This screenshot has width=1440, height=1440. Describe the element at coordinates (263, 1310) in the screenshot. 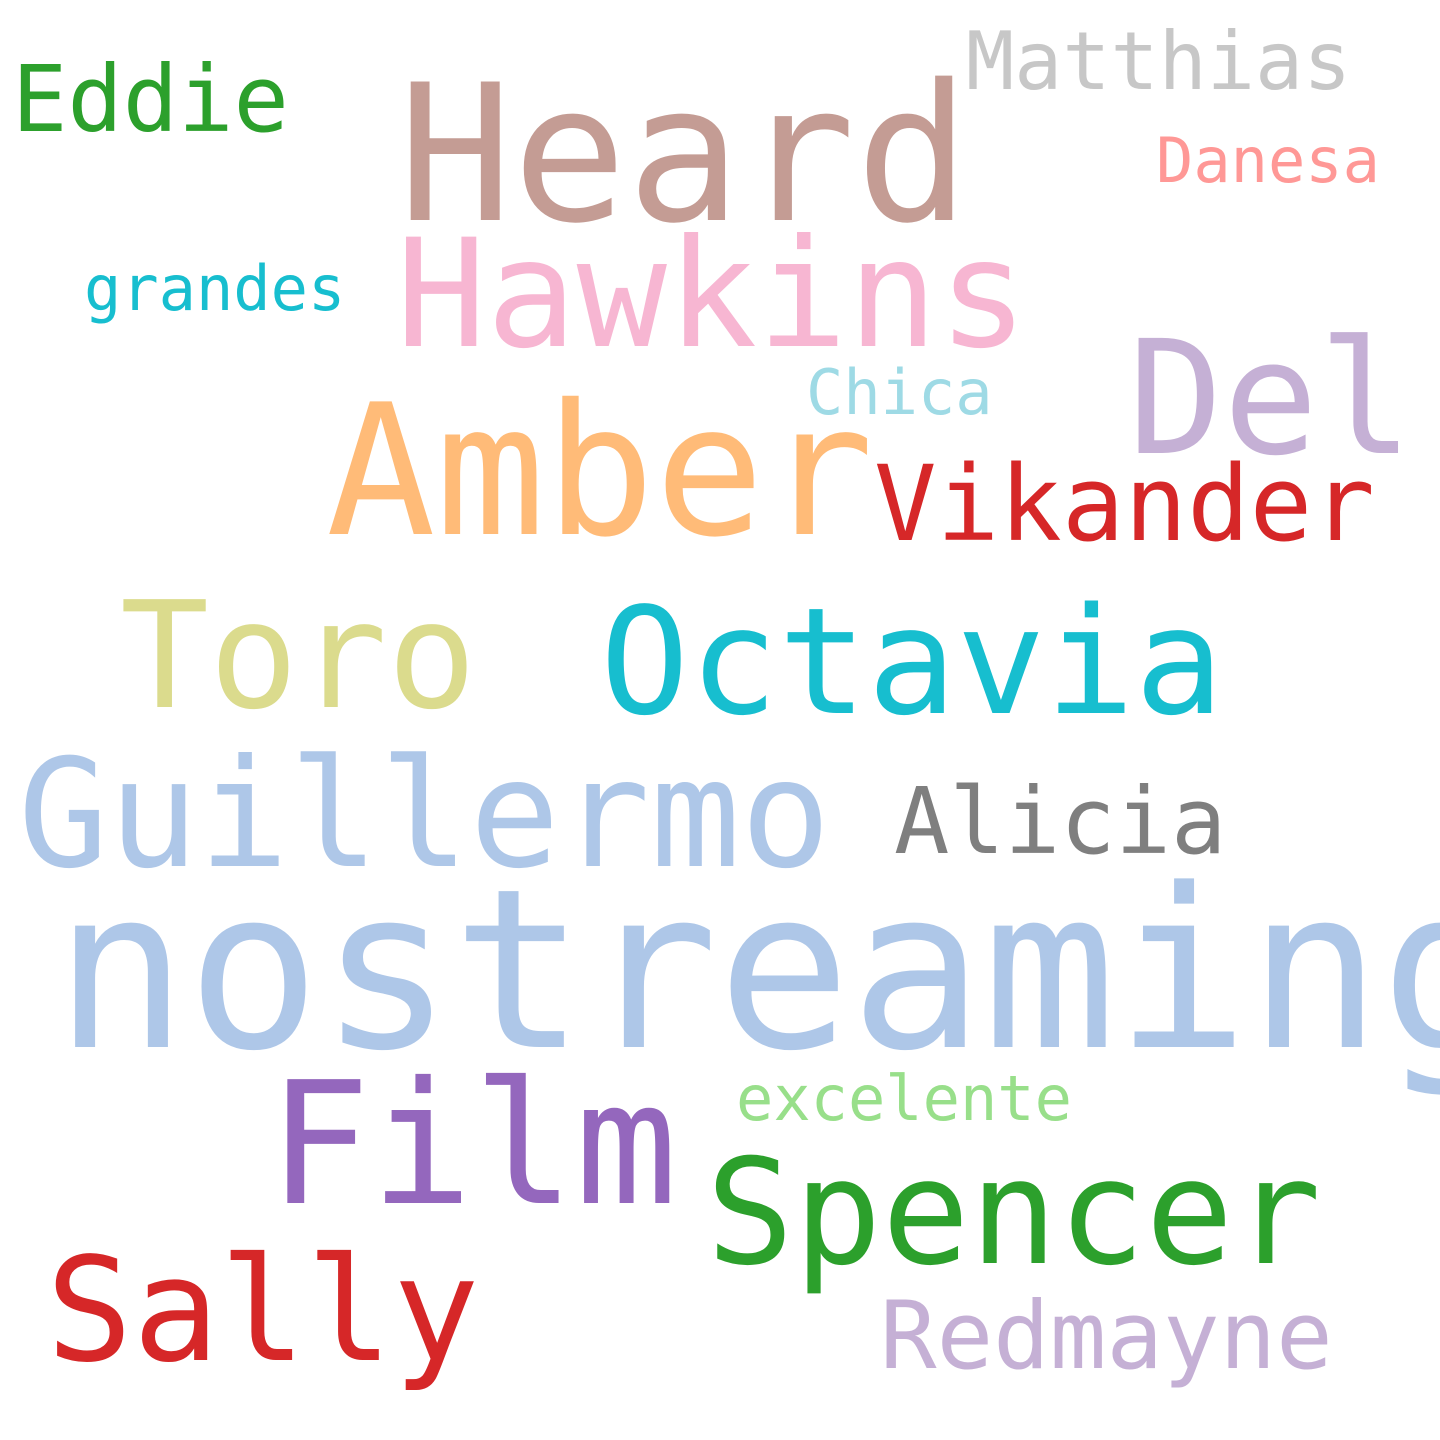

I see `word-sally: Sally` at that location.